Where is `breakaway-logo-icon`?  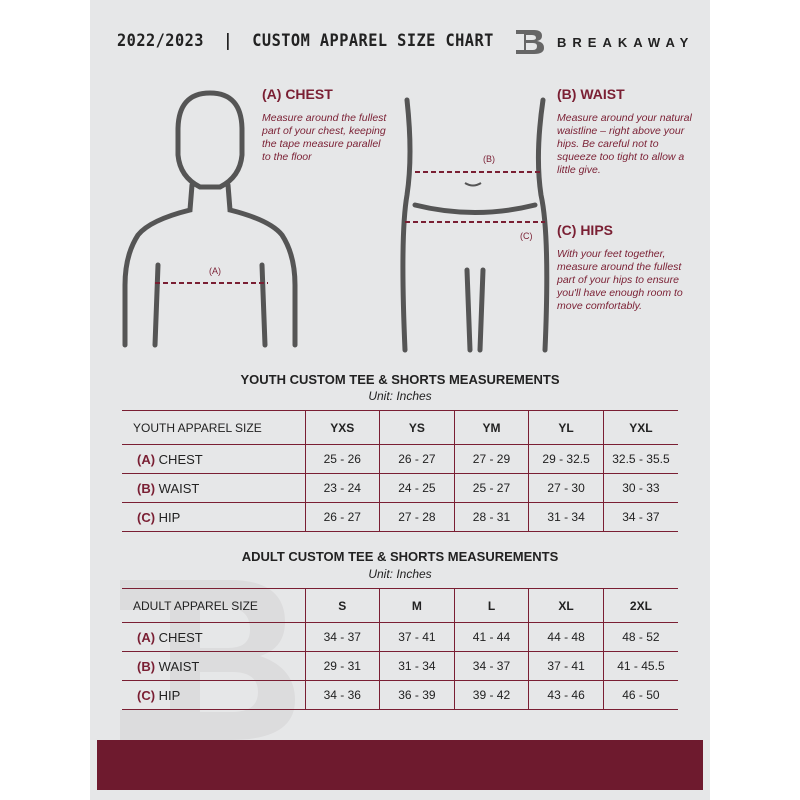
breakaway-logo-icon is located at coordinates (530, 42).